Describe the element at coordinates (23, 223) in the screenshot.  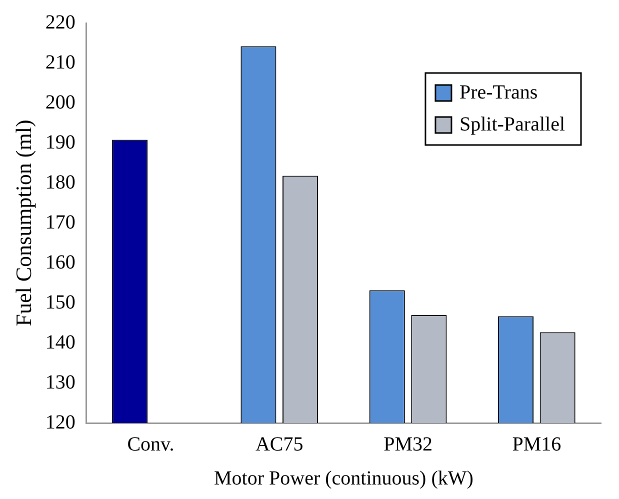
I see `y-axis-title: Fuel Consumption (ml)` at that location.